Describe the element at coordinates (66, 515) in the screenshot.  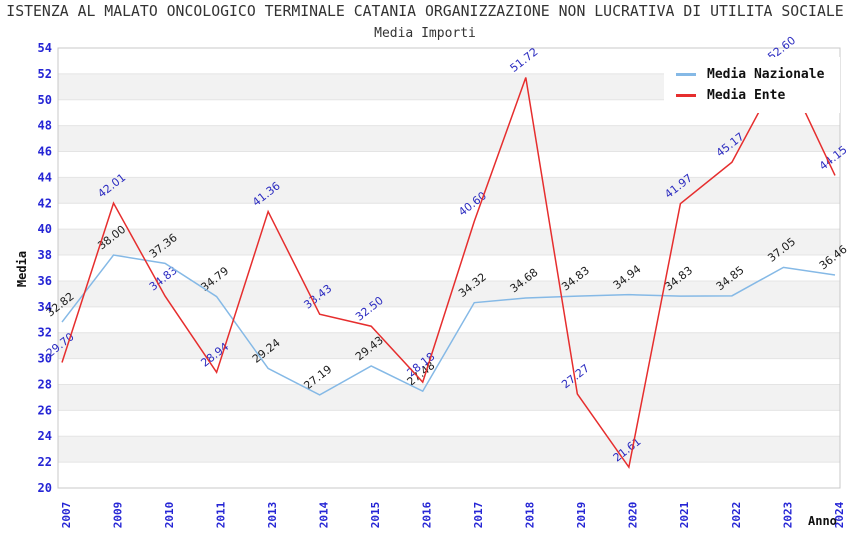
I see `x-tick-label: 2007` at that location.